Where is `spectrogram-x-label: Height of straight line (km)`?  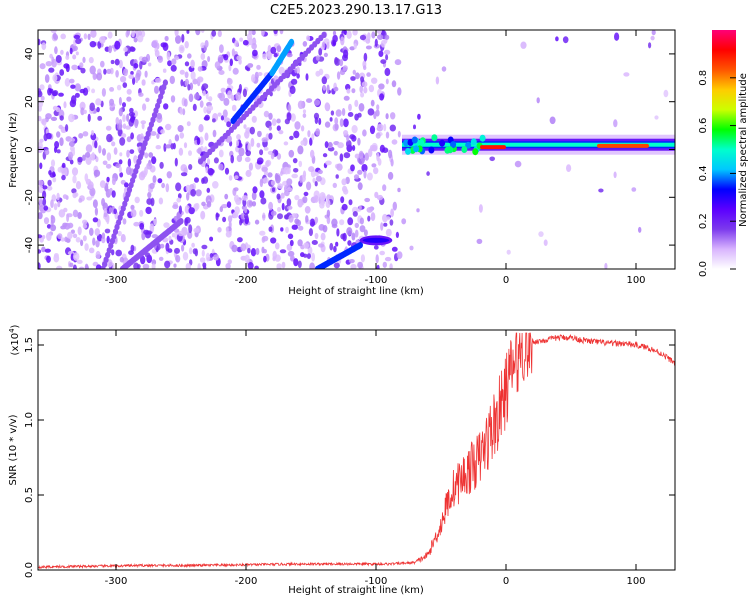 spectrogram-x-label: Height of straight line (km) is located at coordinates (356, 291).